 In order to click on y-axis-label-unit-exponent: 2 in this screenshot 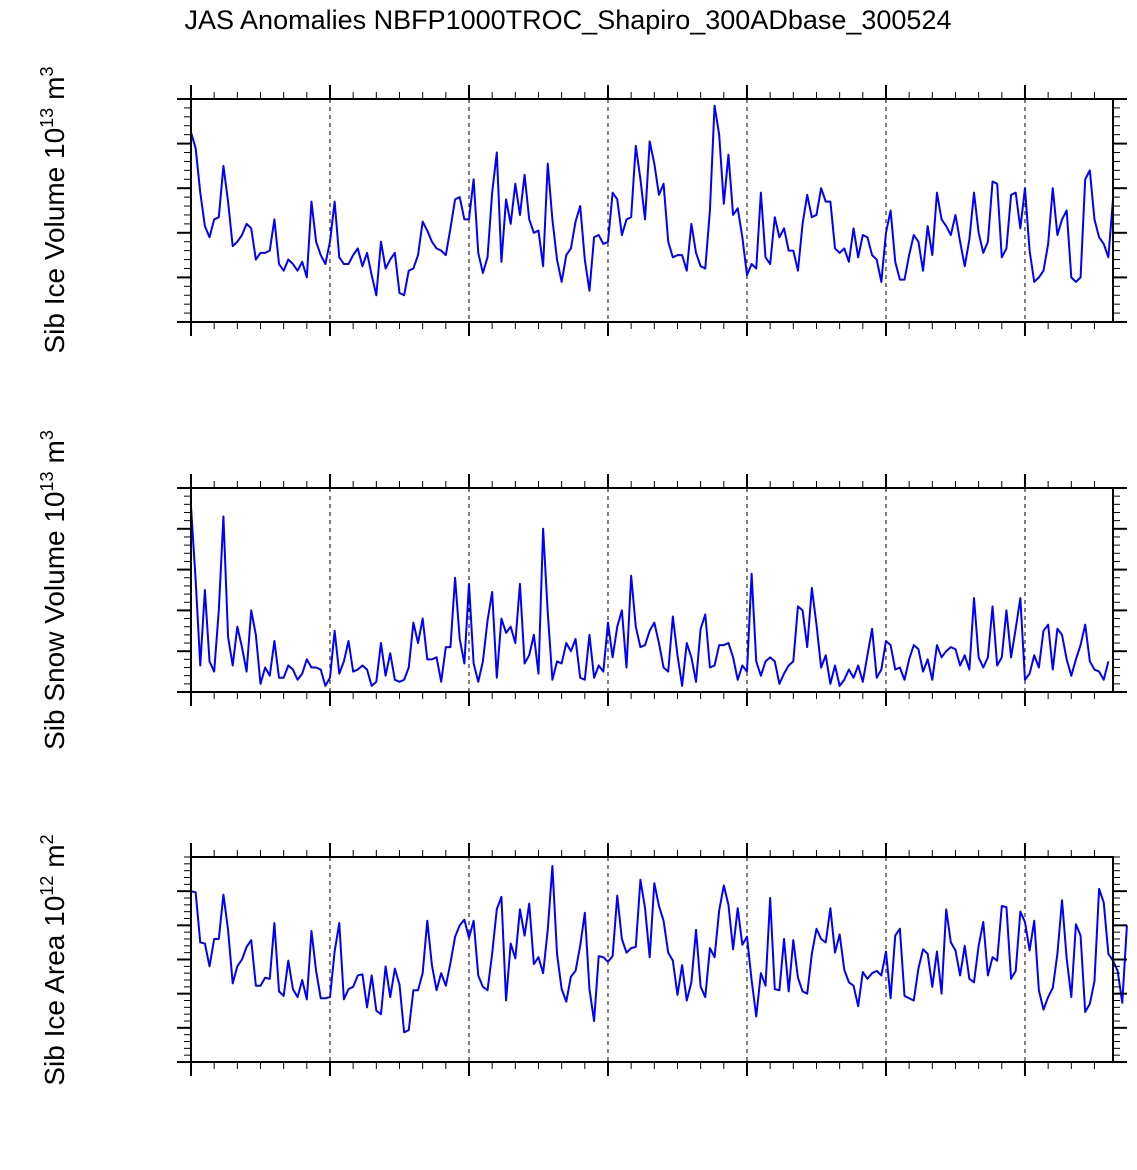, I will do `click(47, 839)`.